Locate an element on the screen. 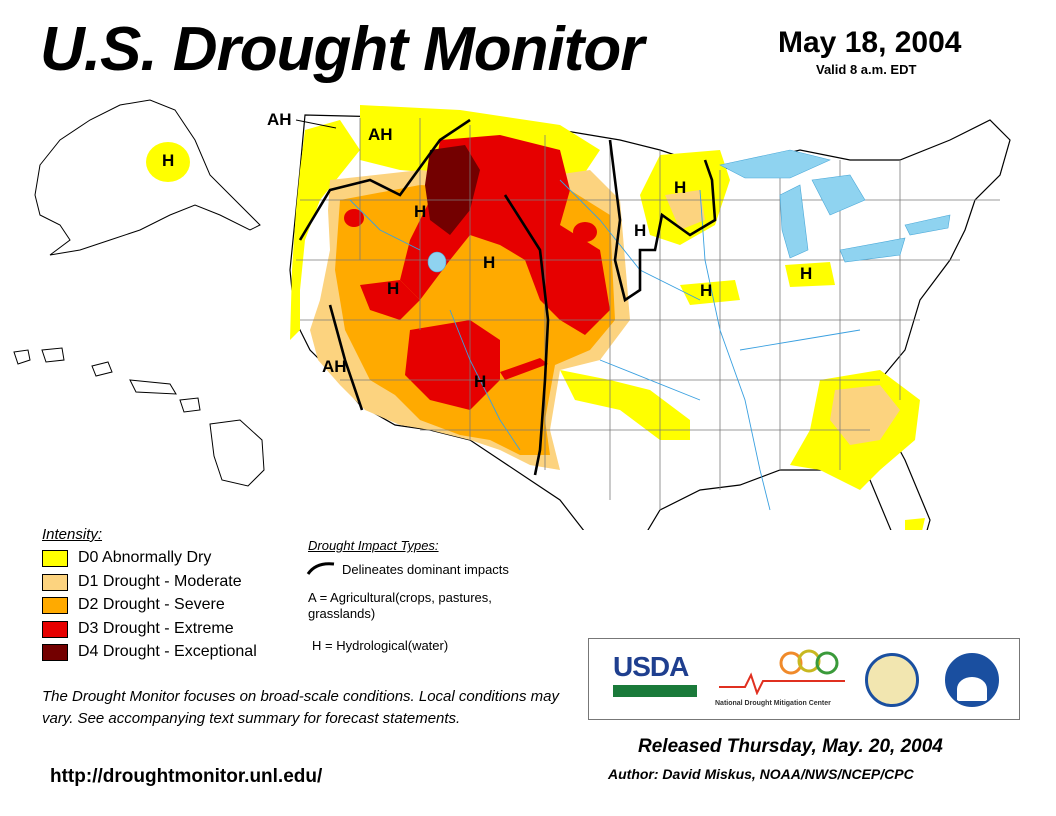 The width and height of the screenshot is (1056, 816). author-credit: Author: David Miskus, NOAA/NWS/NCEP/CPC is located at coordinates (761, 774).